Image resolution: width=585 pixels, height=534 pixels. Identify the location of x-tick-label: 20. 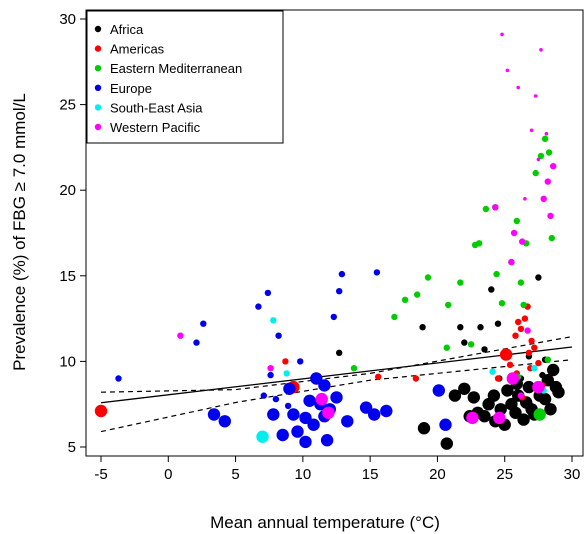
(437, 474).